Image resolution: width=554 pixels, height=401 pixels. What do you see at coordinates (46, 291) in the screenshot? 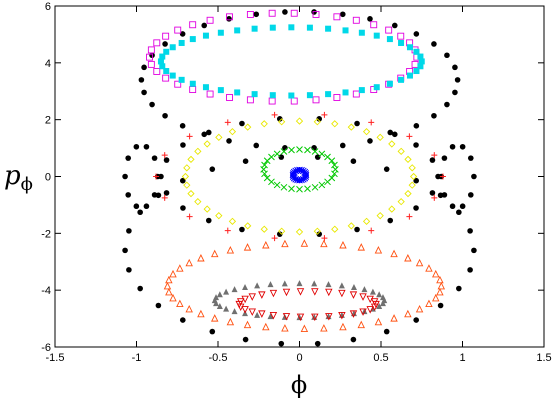
I see `y-tick-label: -4` at bounding box center [46, 291].